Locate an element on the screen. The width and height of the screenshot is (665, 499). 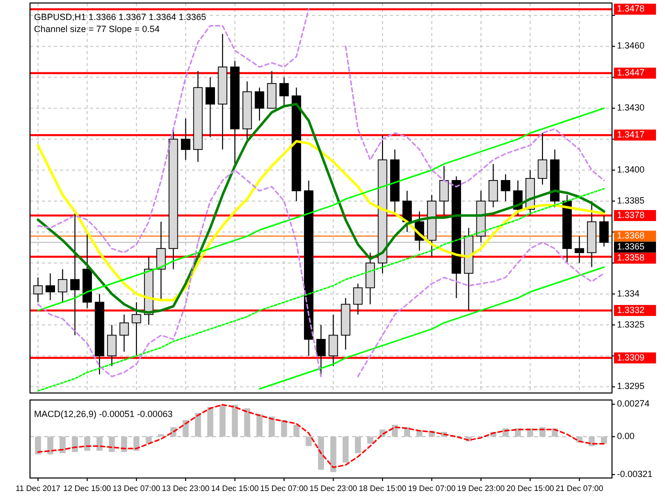
line-series is located at coordinates (431, 328).